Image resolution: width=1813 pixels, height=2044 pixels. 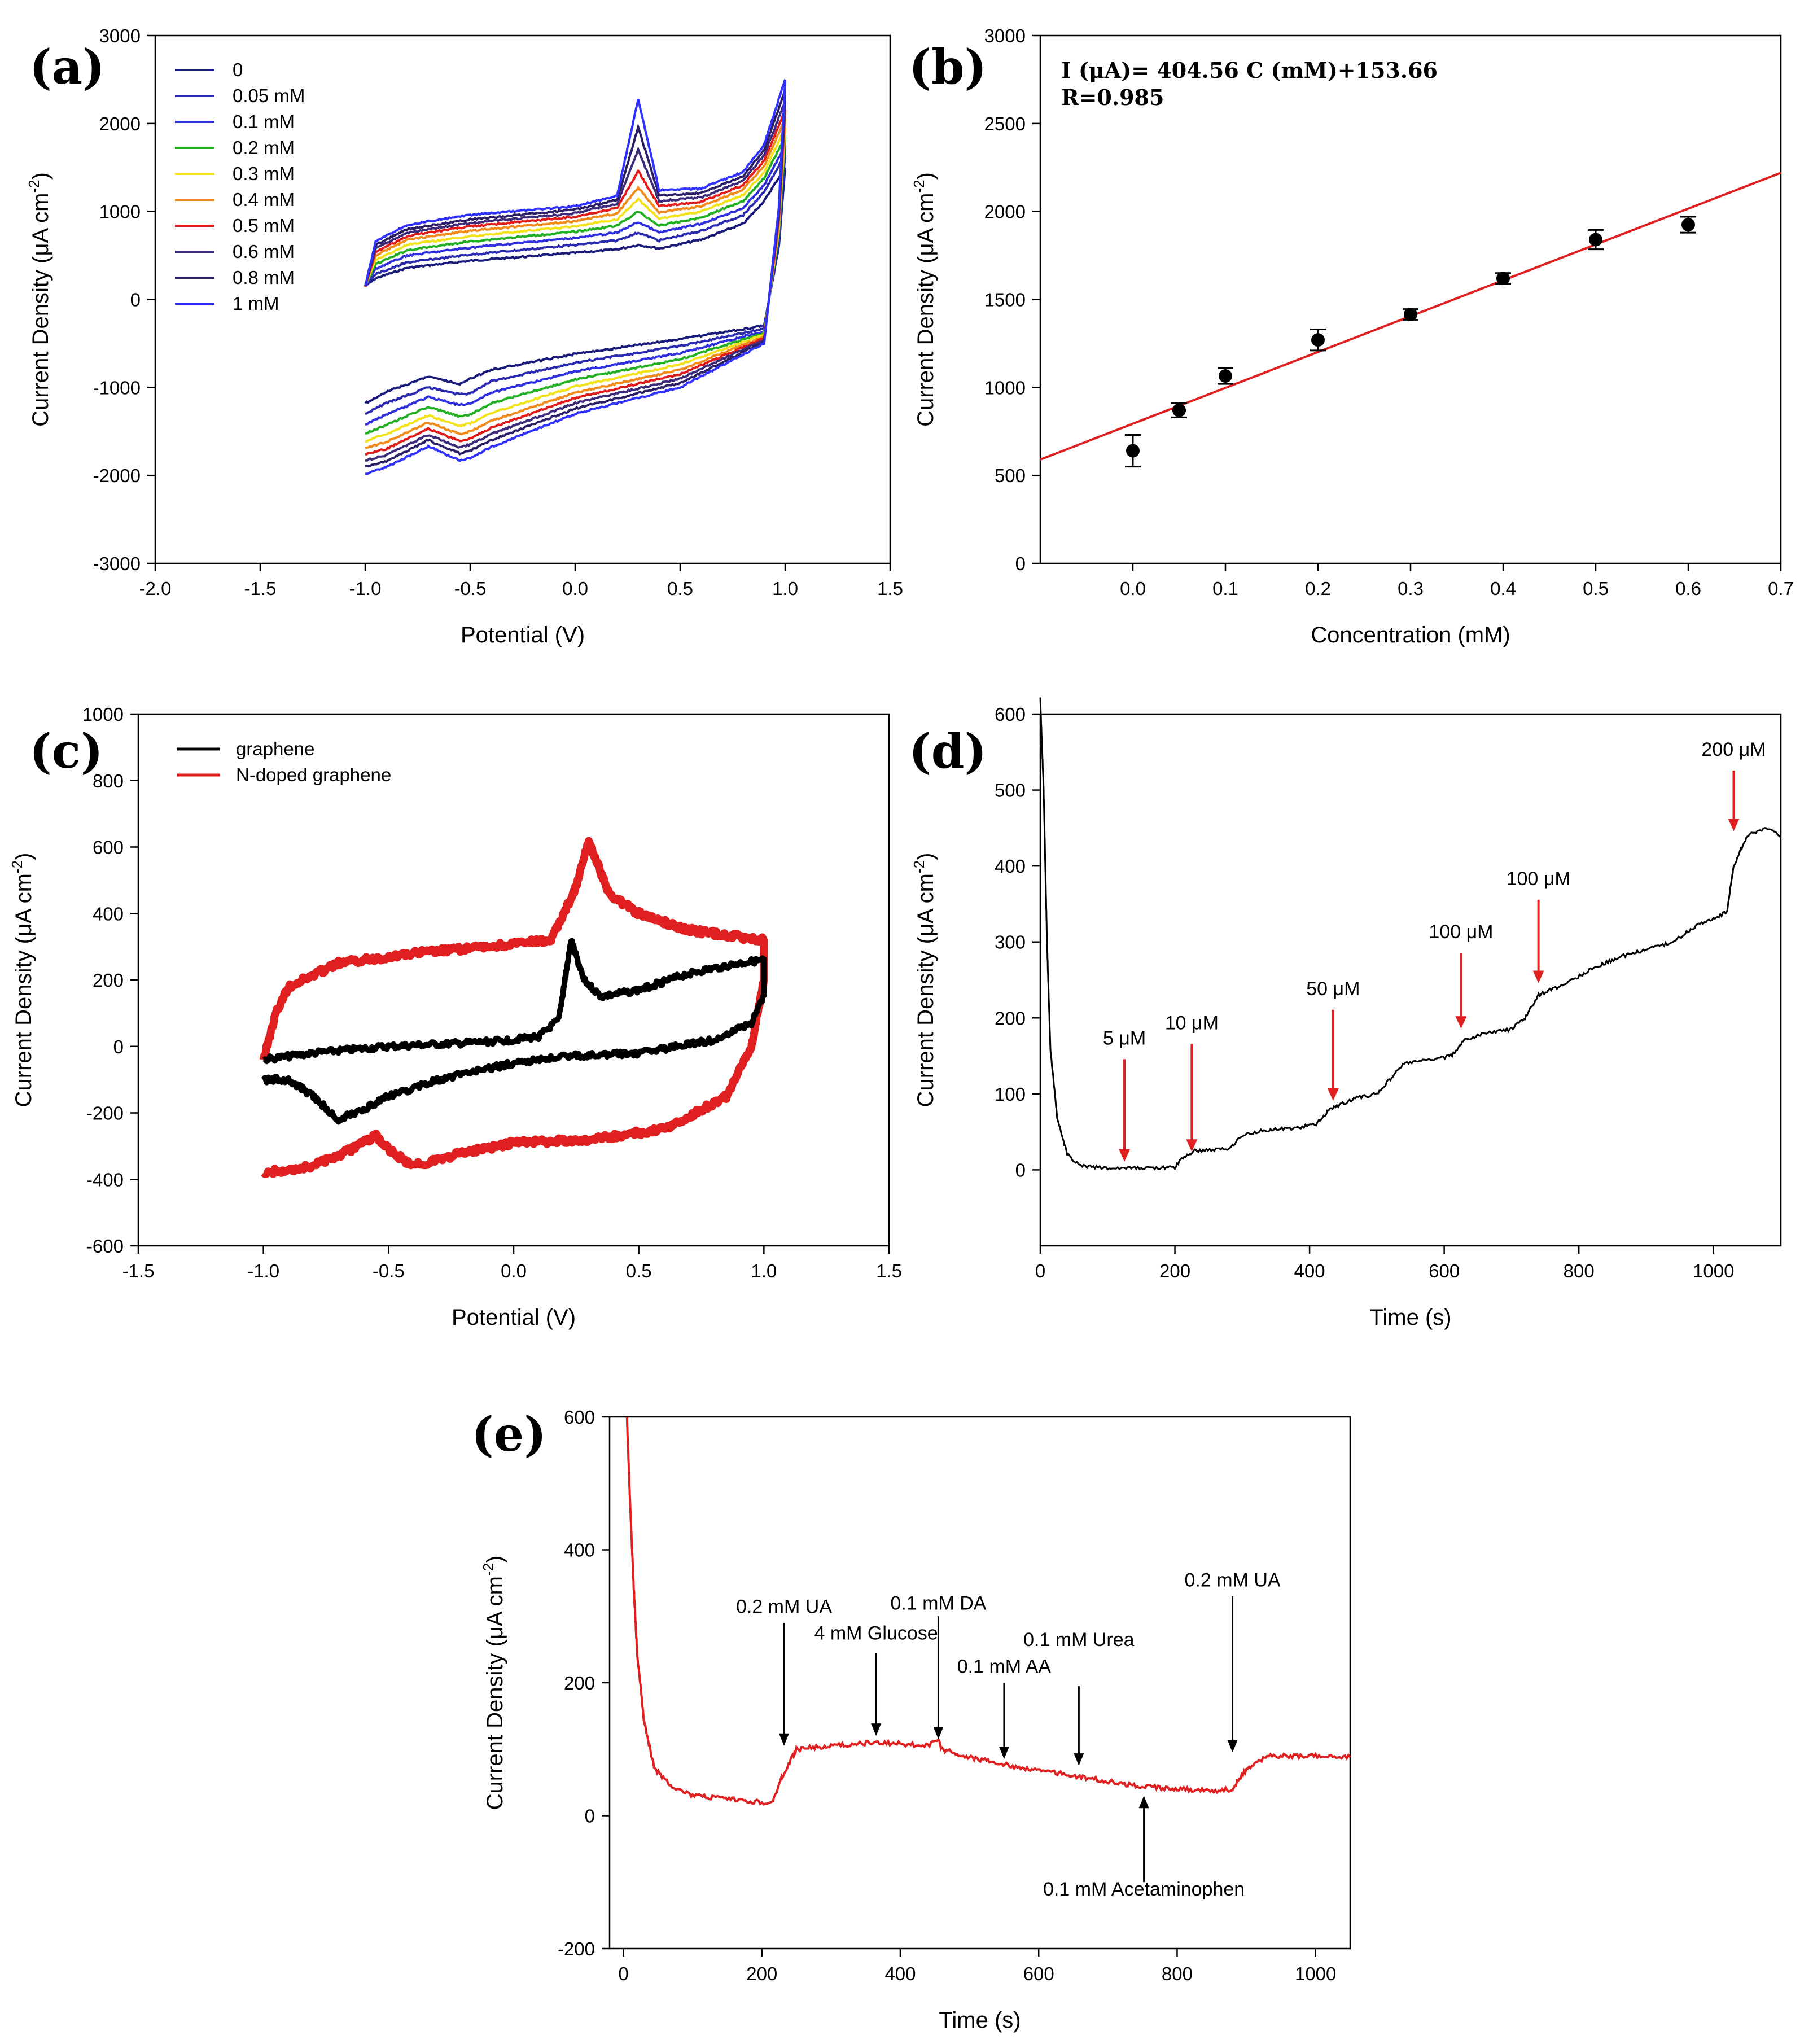 I want to click on x-tick-label: 600, so click(x=1444, y=1270).